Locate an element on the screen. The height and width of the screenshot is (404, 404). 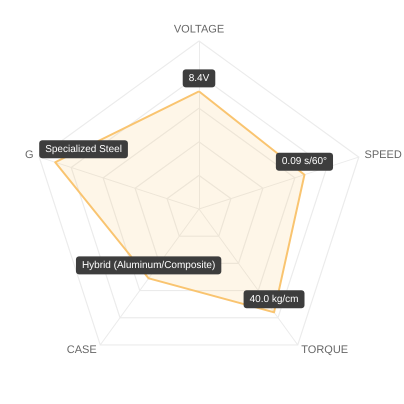
spoke-label: G is located at coordinates (29, 155).